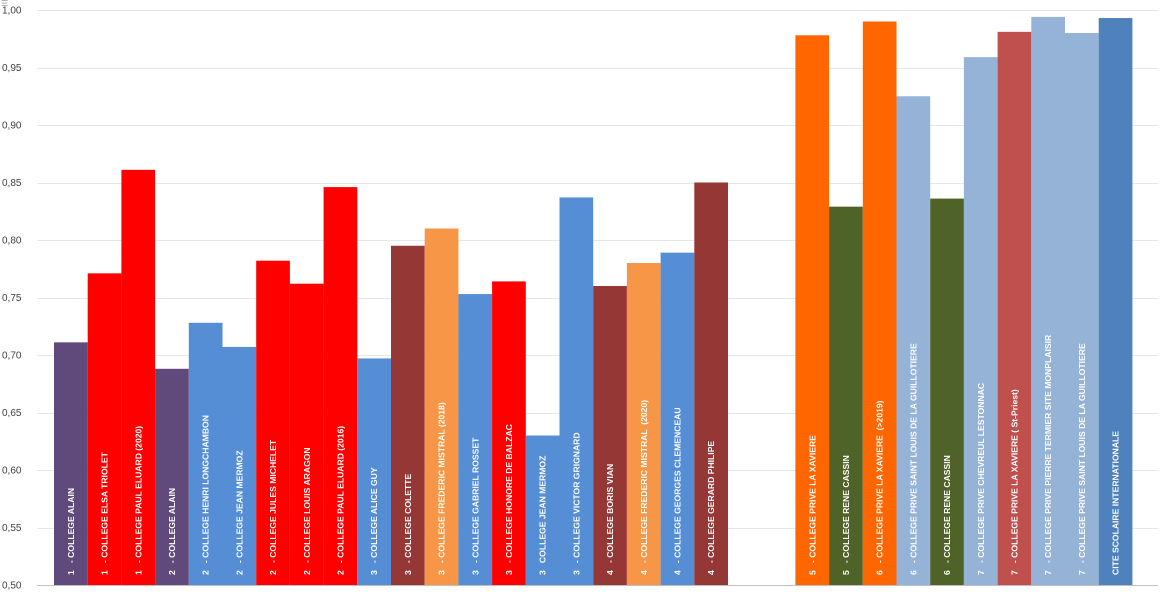  What do you see at coordinates (947, 515) in the screenshot?
I see `bar-label: 6 - COLLEGE RENE CASSIN` at bounding box center [947, 515].